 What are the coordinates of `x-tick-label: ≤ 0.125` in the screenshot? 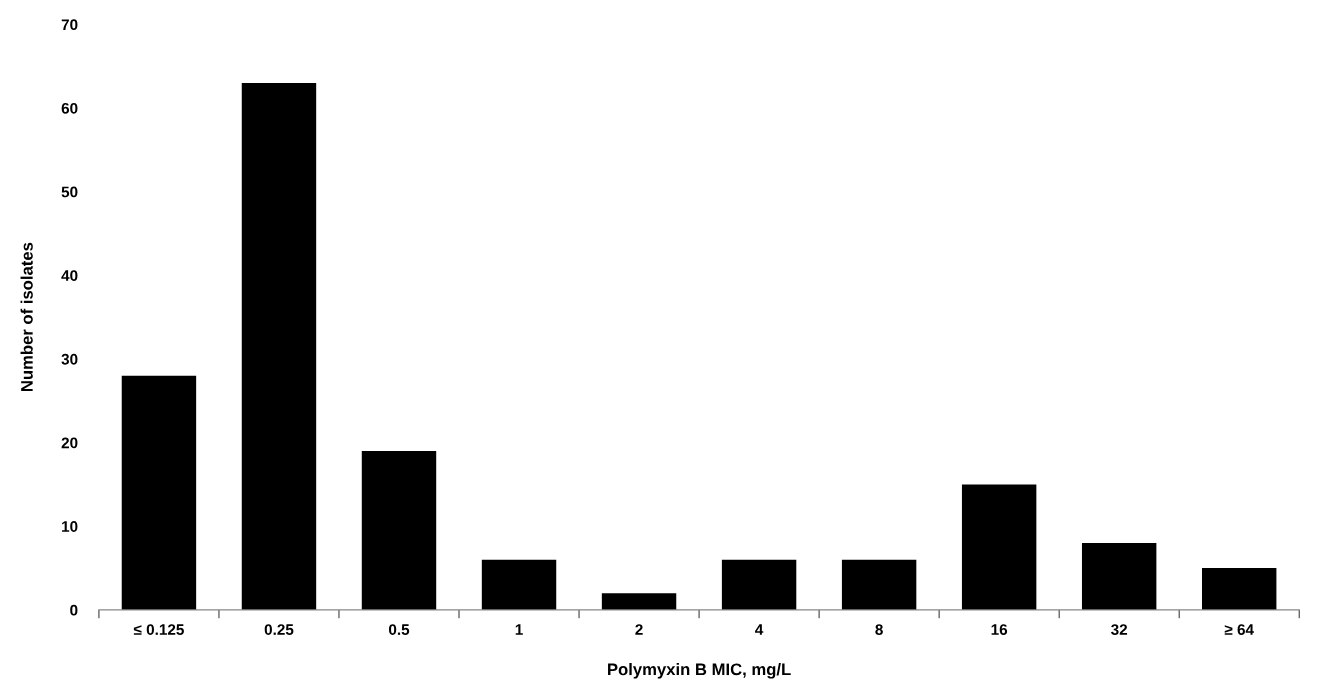 It's located at (158, 629).